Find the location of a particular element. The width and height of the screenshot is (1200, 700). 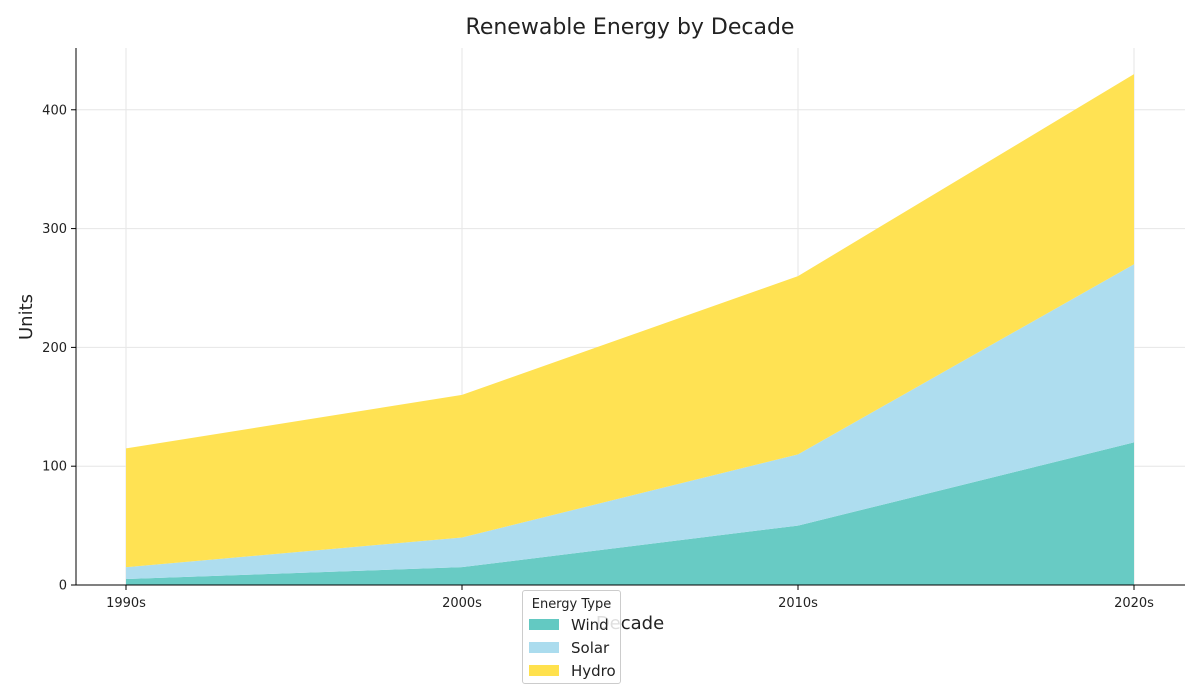

x-tick-label: 2020s is located at coordinates (1134, 603).